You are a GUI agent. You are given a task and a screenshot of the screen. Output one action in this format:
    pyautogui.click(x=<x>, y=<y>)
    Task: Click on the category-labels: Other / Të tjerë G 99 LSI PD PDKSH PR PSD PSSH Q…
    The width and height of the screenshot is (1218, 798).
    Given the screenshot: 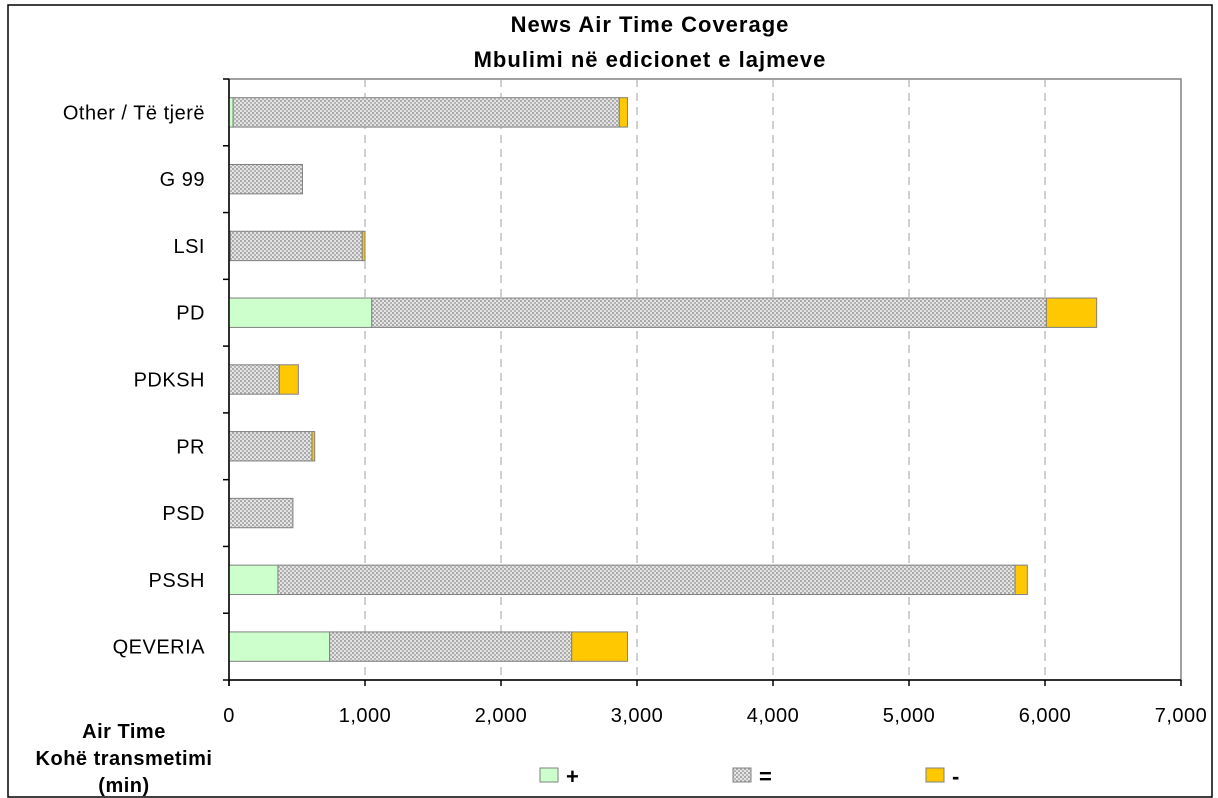 What is the action you would take?
    pyautogui.click(x=134, y=380)
    